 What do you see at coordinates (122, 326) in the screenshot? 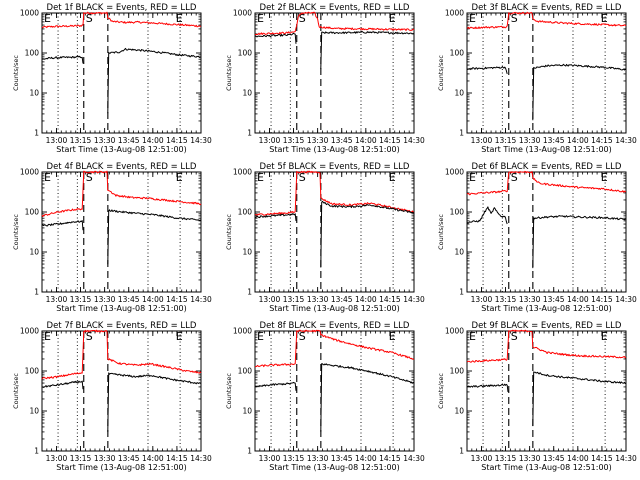
I see `chart-title: Det 7f BLACK = Events, RED = LLD` at bounding box center [122, 326].